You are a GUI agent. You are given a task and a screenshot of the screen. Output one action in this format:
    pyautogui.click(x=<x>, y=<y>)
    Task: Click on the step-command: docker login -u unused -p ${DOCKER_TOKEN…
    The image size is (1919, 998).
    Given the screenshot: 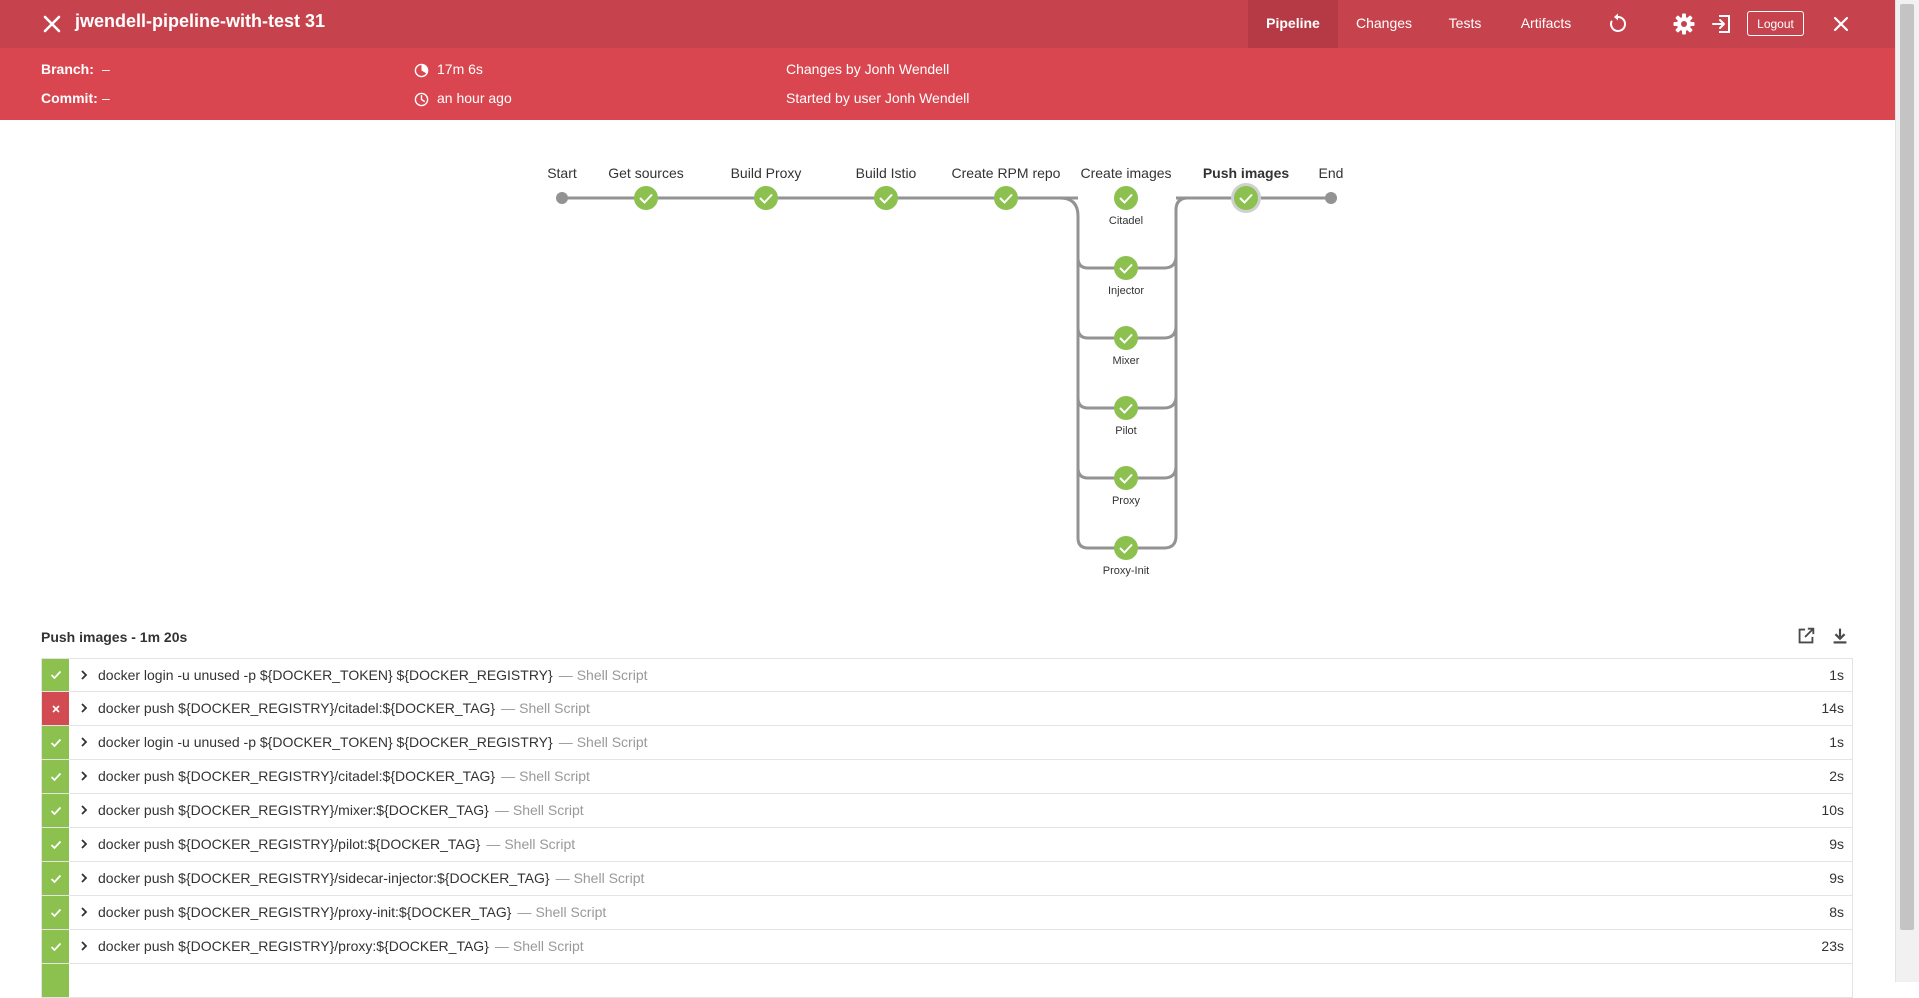 What is the action you would take?
    pyautogui.click(x=325, y=675)
    